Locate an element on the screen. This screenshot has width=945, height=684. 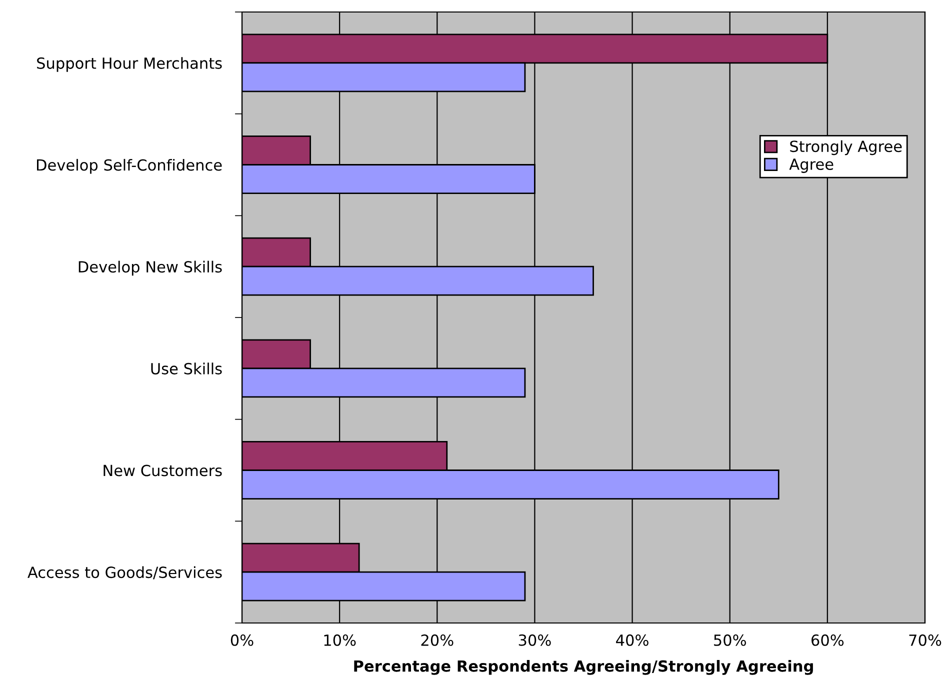
y-tick-label: Access to Goods/Services is located at coordinates (125, 573).